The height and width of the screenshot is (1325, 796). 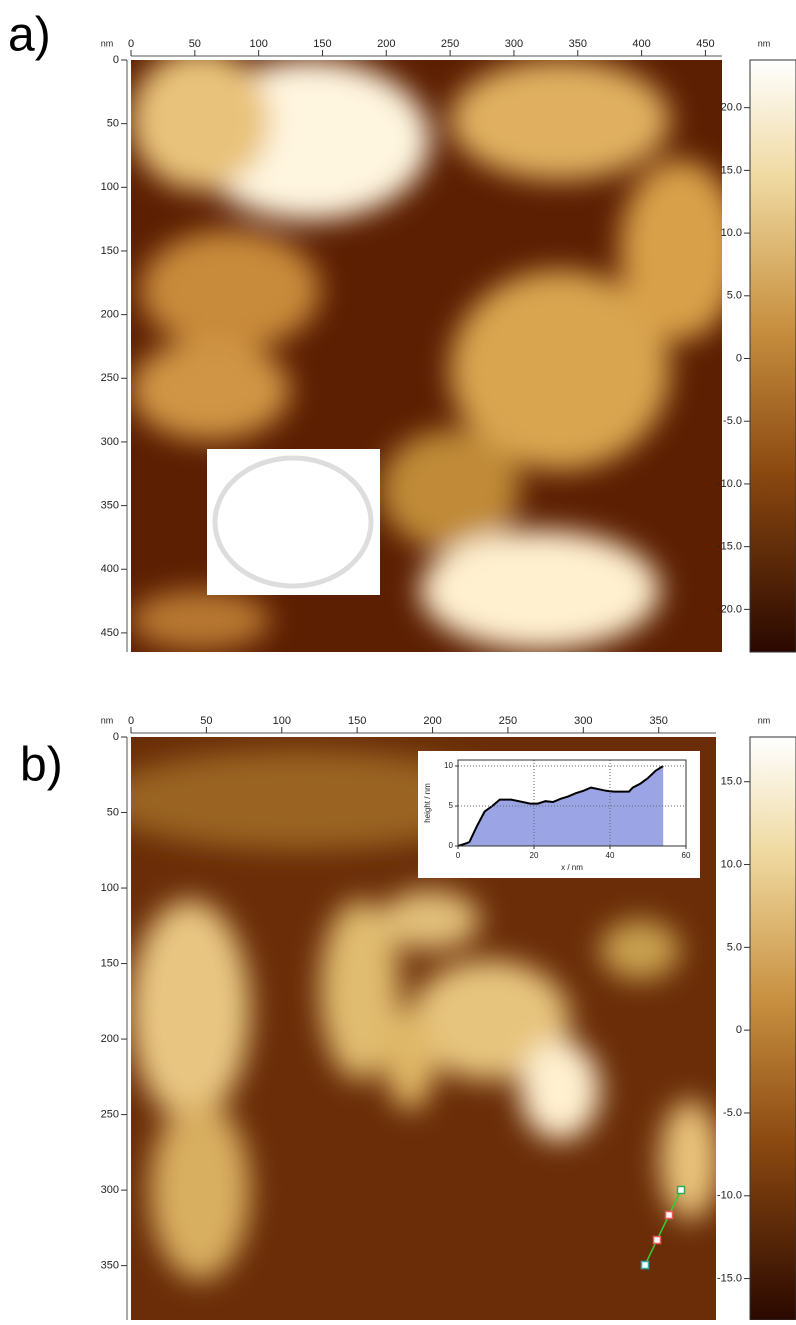 I want to click on colorbar-tick-label: -20.0, so click(x=729, y=609).